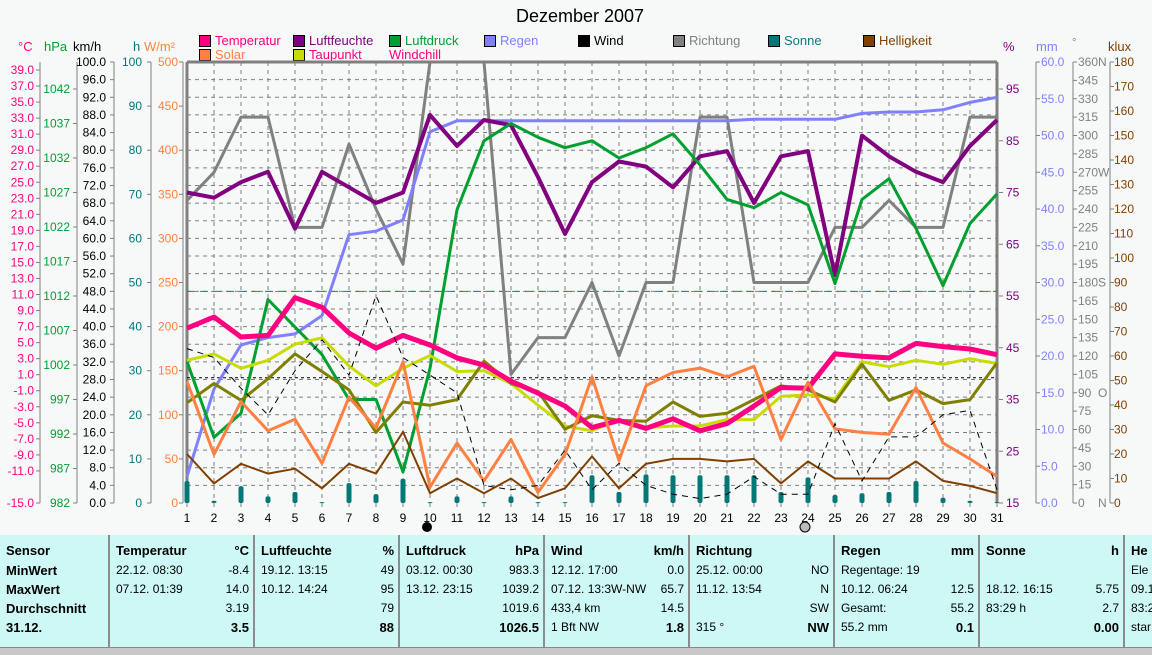 Image resolution: width=1152 pixels, height=655 pixels. Describe the element at coordinates (136, 238) in the screenshot. I see `sun-tick-label: 60` at that location.